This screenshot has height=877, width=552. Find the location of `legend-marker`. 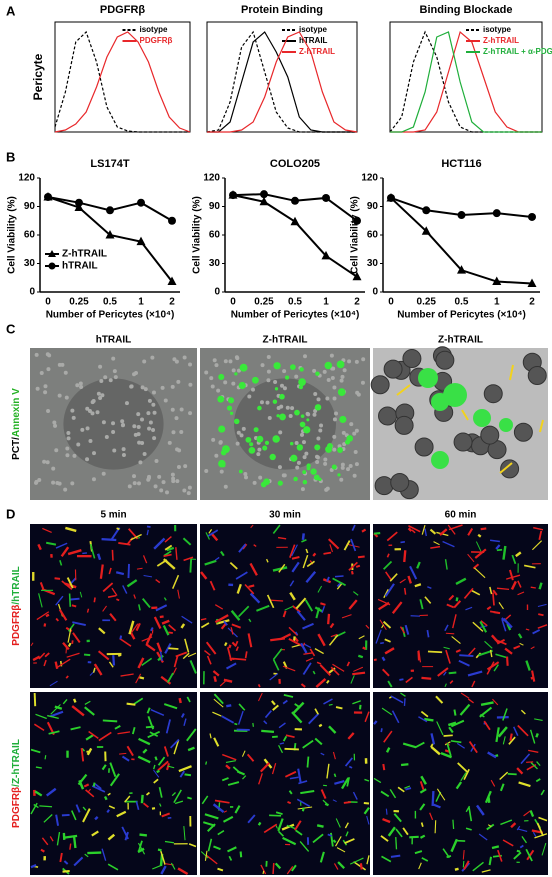

legend-marker is located at coordinates (52, 253).